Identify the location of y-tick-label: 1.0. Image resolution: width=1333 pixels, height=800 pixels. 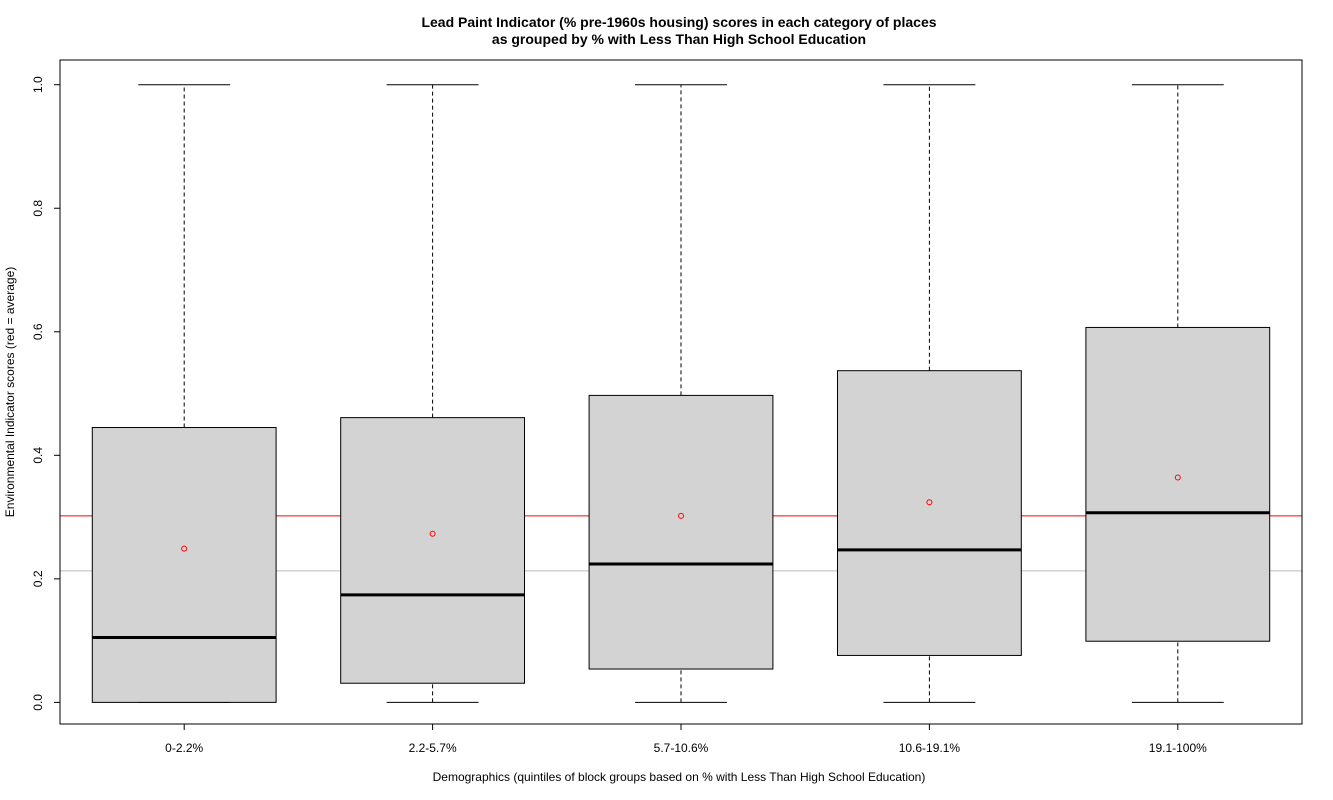
(38, 84).